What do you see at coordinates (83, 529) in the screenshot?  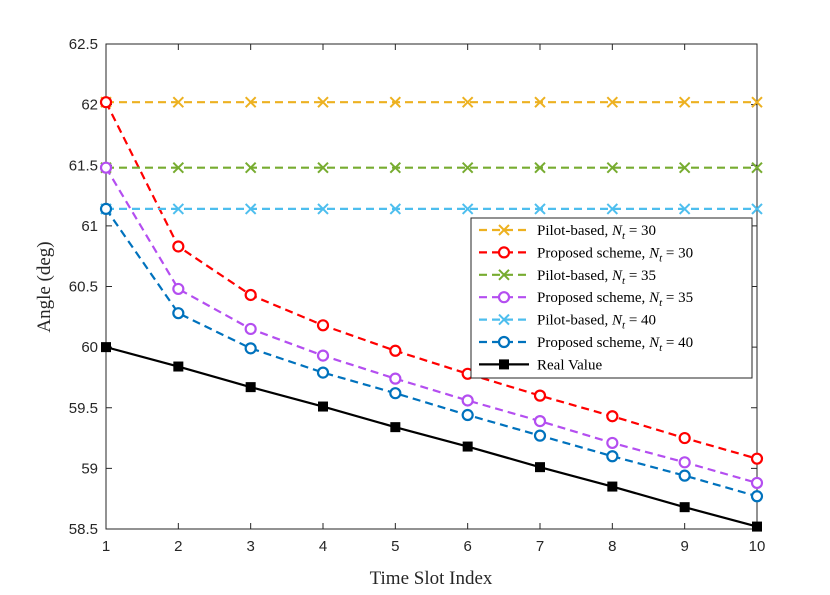 I see `y-tick-label: 58.5` at bounding box center [83, 529].